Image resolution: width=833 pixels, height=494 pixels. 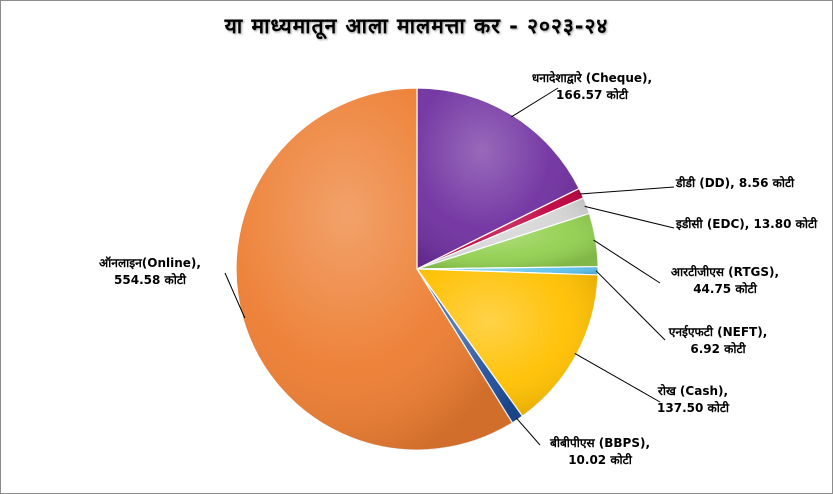 I want to click on chart-title: या माध्यमातून आला मालमत्ता कर - २०२३-२४, so click(x=416, y=26).